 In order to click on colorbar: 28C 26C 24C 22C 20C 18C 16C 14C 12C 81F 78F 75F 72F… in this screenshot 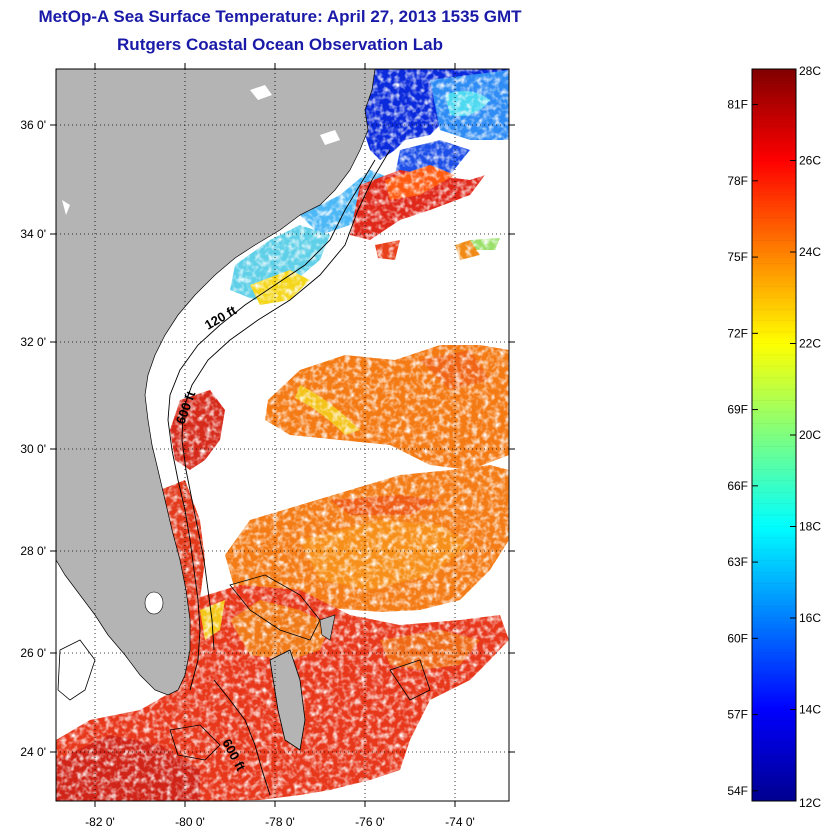, I will do `click(774, 437)`.